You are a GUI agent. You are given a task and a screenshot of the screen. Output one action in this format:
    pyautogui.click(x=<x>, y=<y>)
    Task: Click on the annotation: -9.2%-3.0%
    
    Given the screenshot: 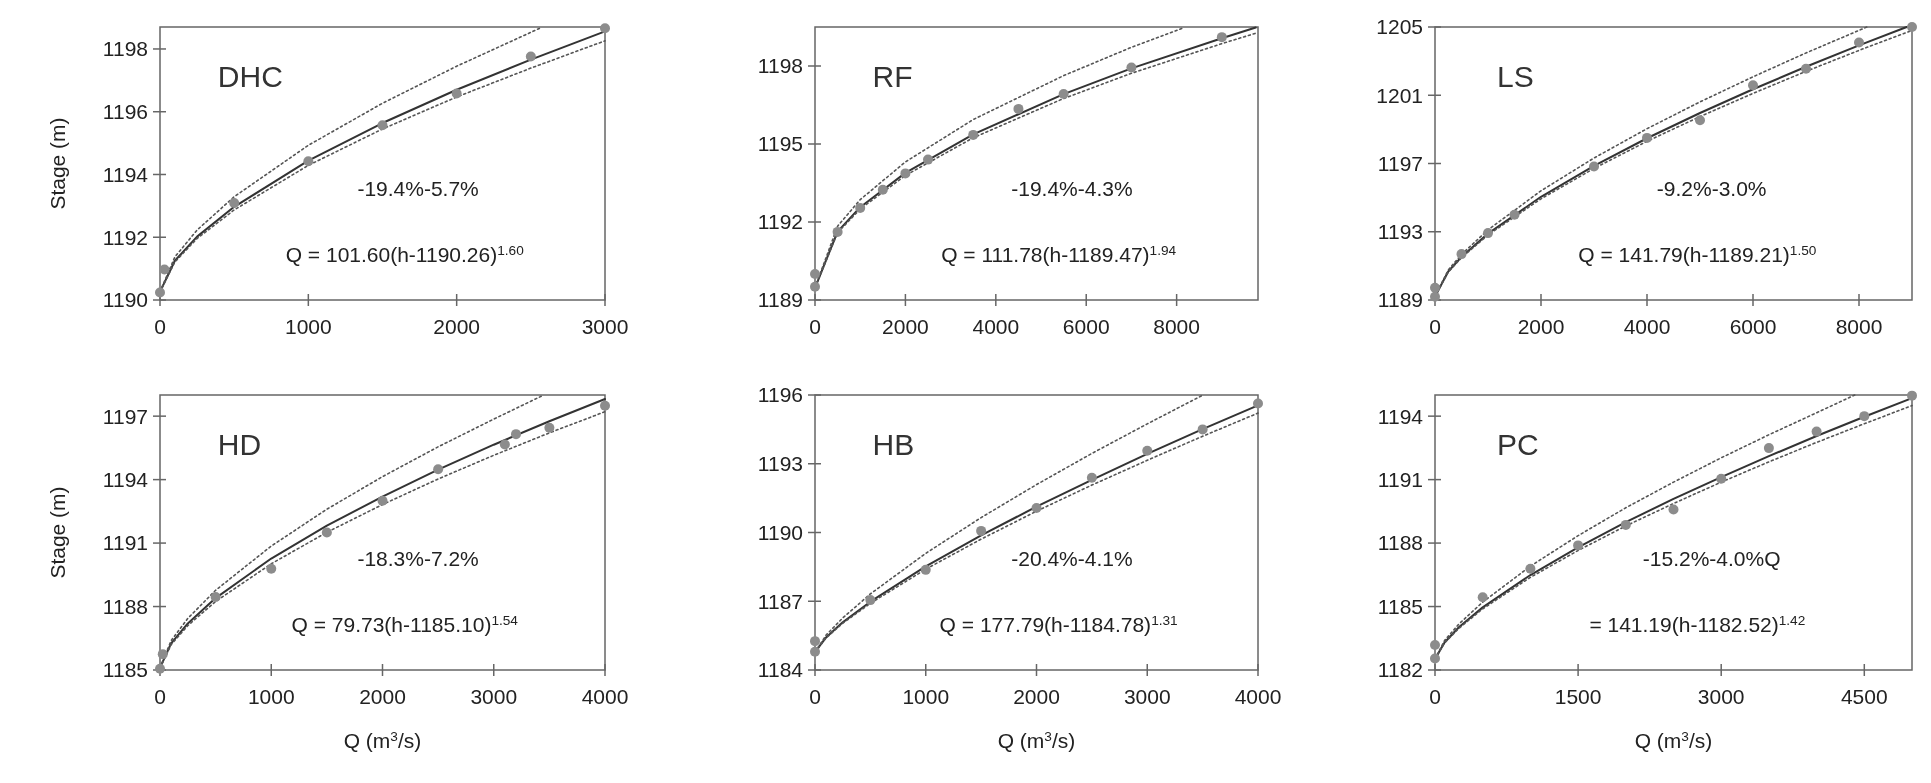 What is the action you would take?
    pyautogui.click(x=1711, y=189)
    